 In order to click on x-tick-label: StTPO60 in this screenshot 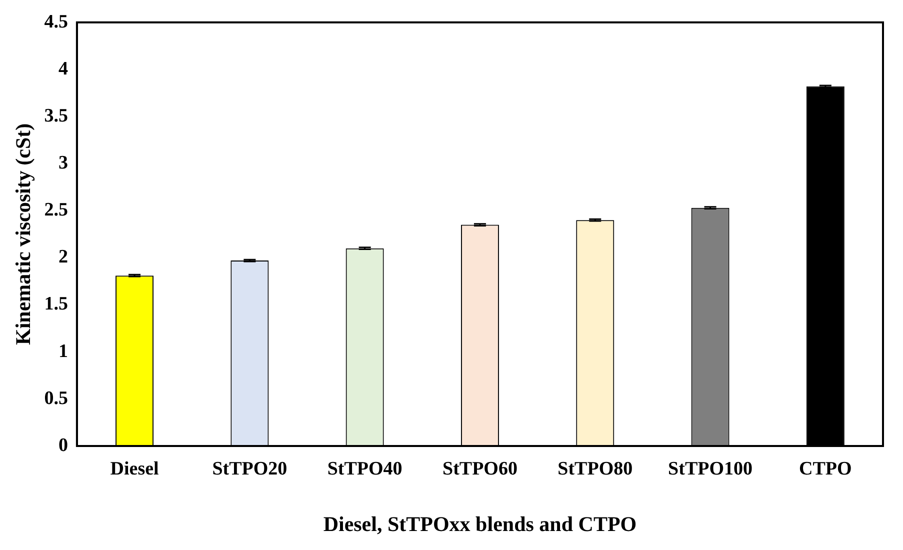, I will do `click(480, 469)`.